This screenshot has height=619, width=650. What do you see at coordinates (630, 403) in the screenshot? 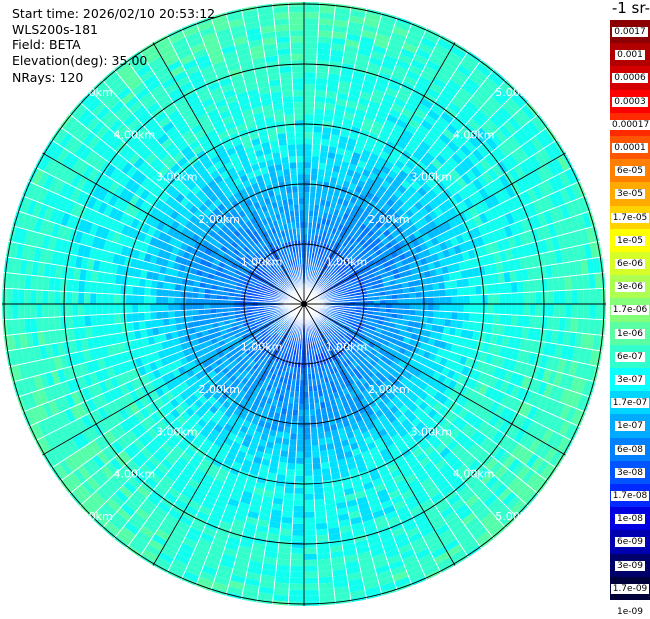
I see `colorbar-tick-label: 1.7e-07` at bounding box center [630, 403].